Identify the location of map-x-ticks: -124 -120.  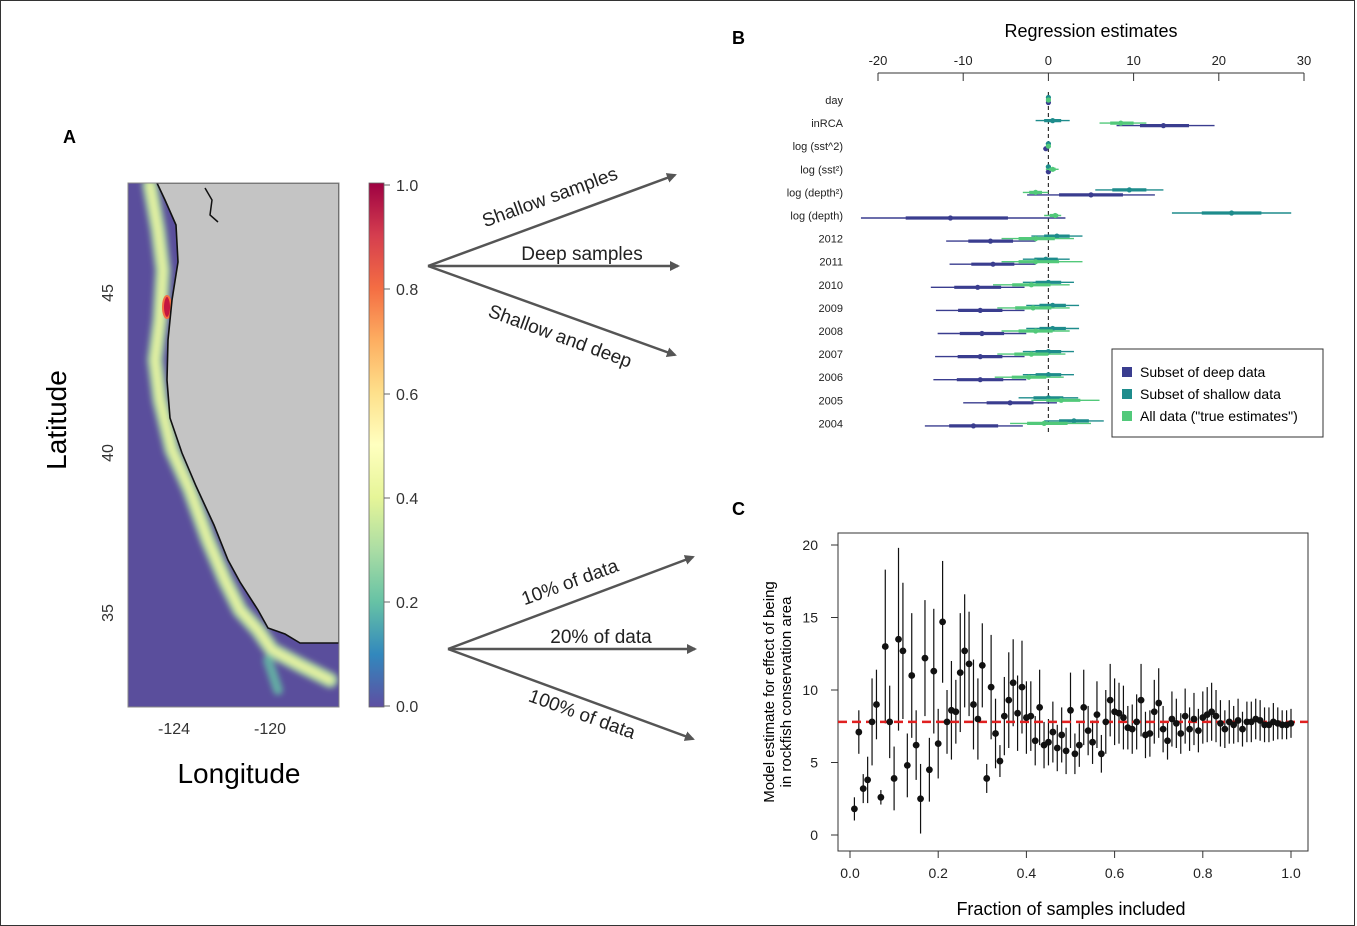
(222, 729).